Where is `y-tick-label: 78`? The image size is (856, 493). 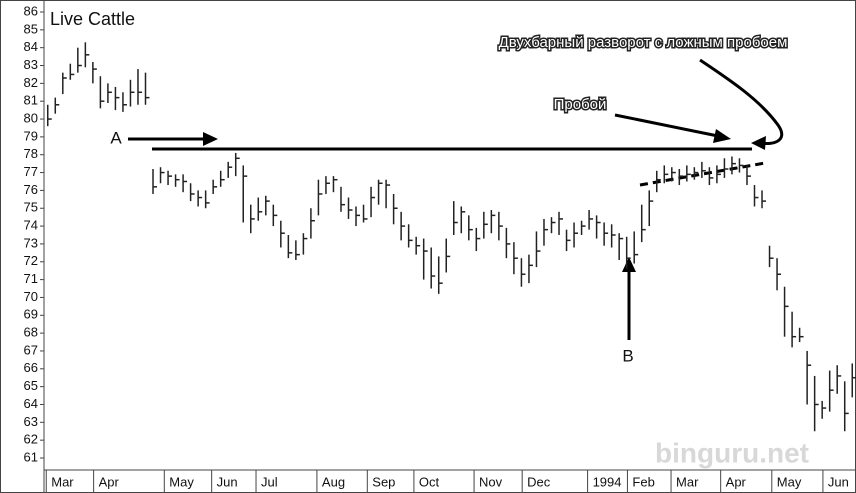 y-tick-label: 78 is located at coordinates (31, 153).